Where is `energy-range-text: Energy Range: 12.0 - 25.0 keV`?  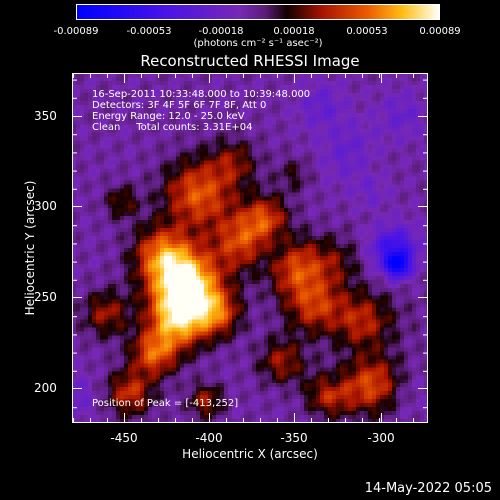
energy-range-text: Energy Range: 12.0 - 25.0 keV is located at coordinates (168, 116).